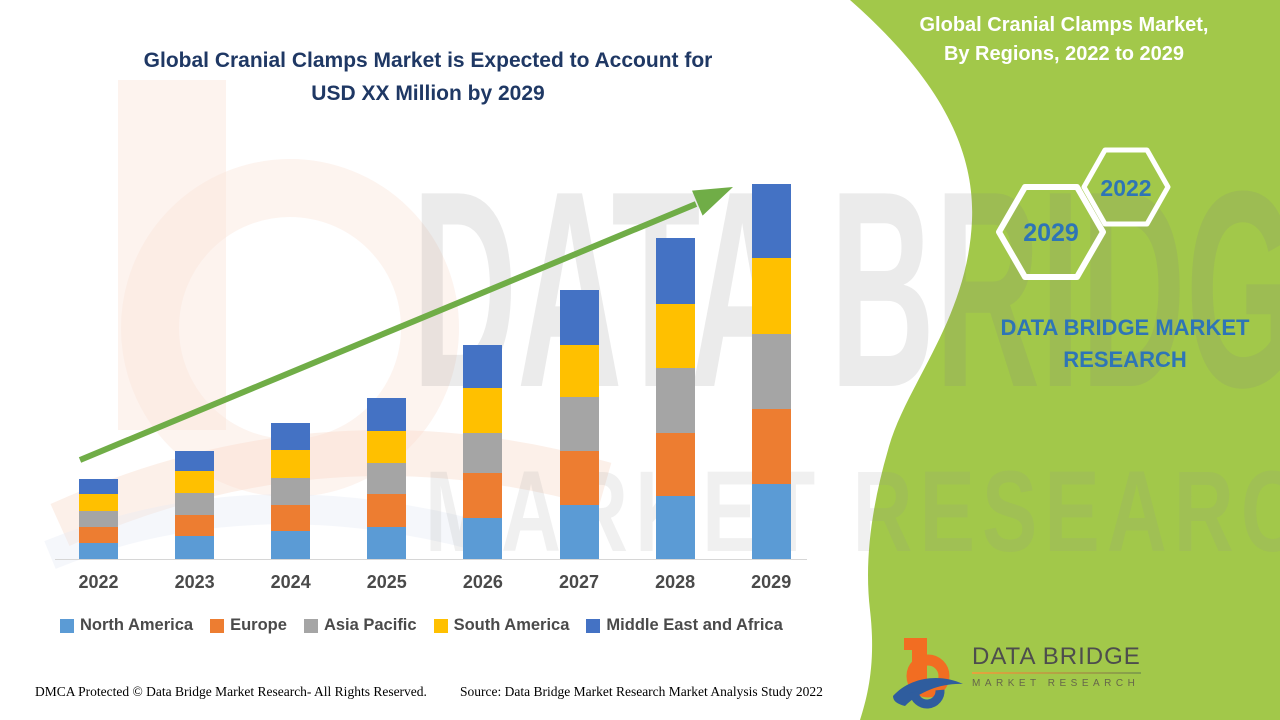  Describe the element at coordinates (511, 625) in the screenshot. I see `legend-label-south-america: South America` at that location.